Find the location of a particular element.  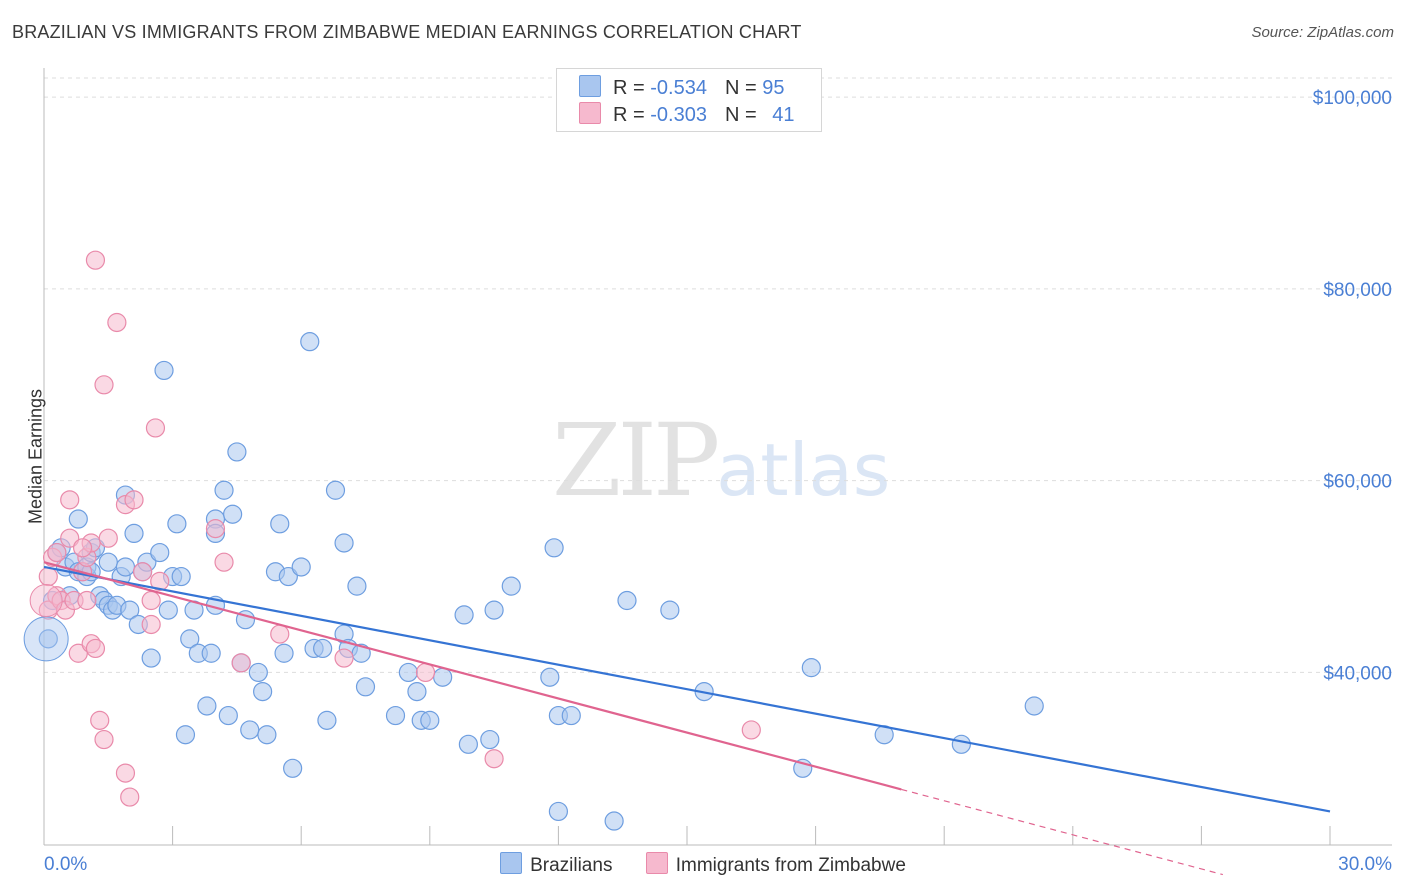

y-tick-label: $60,000 is located at coordinates (1357, 482).